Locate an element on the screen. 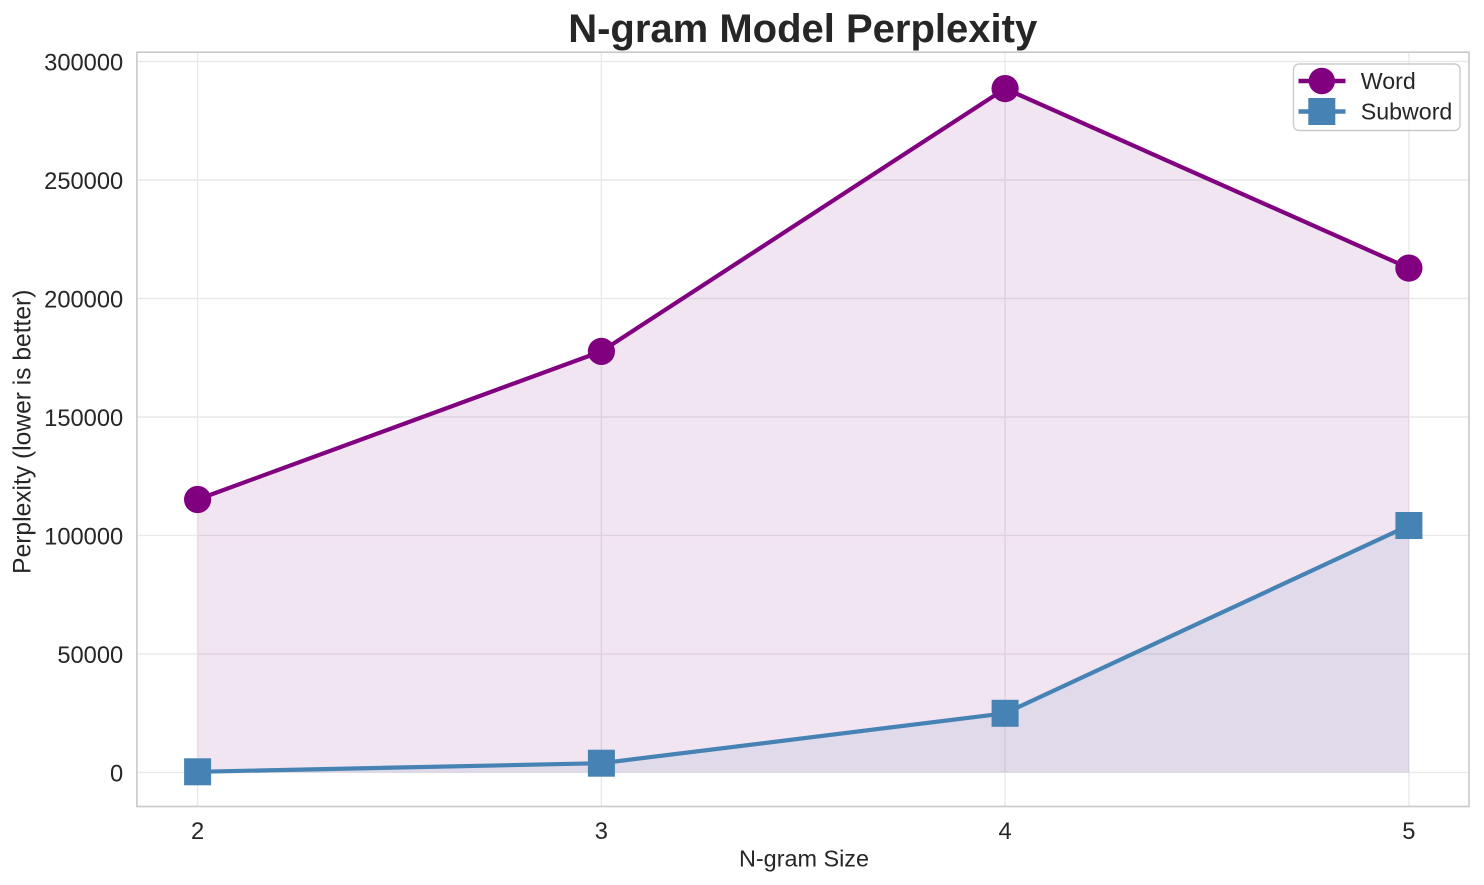 The width and height of the screenshot is (1484, 885). svg-text: 250000 is located at coordinates (83, 182).